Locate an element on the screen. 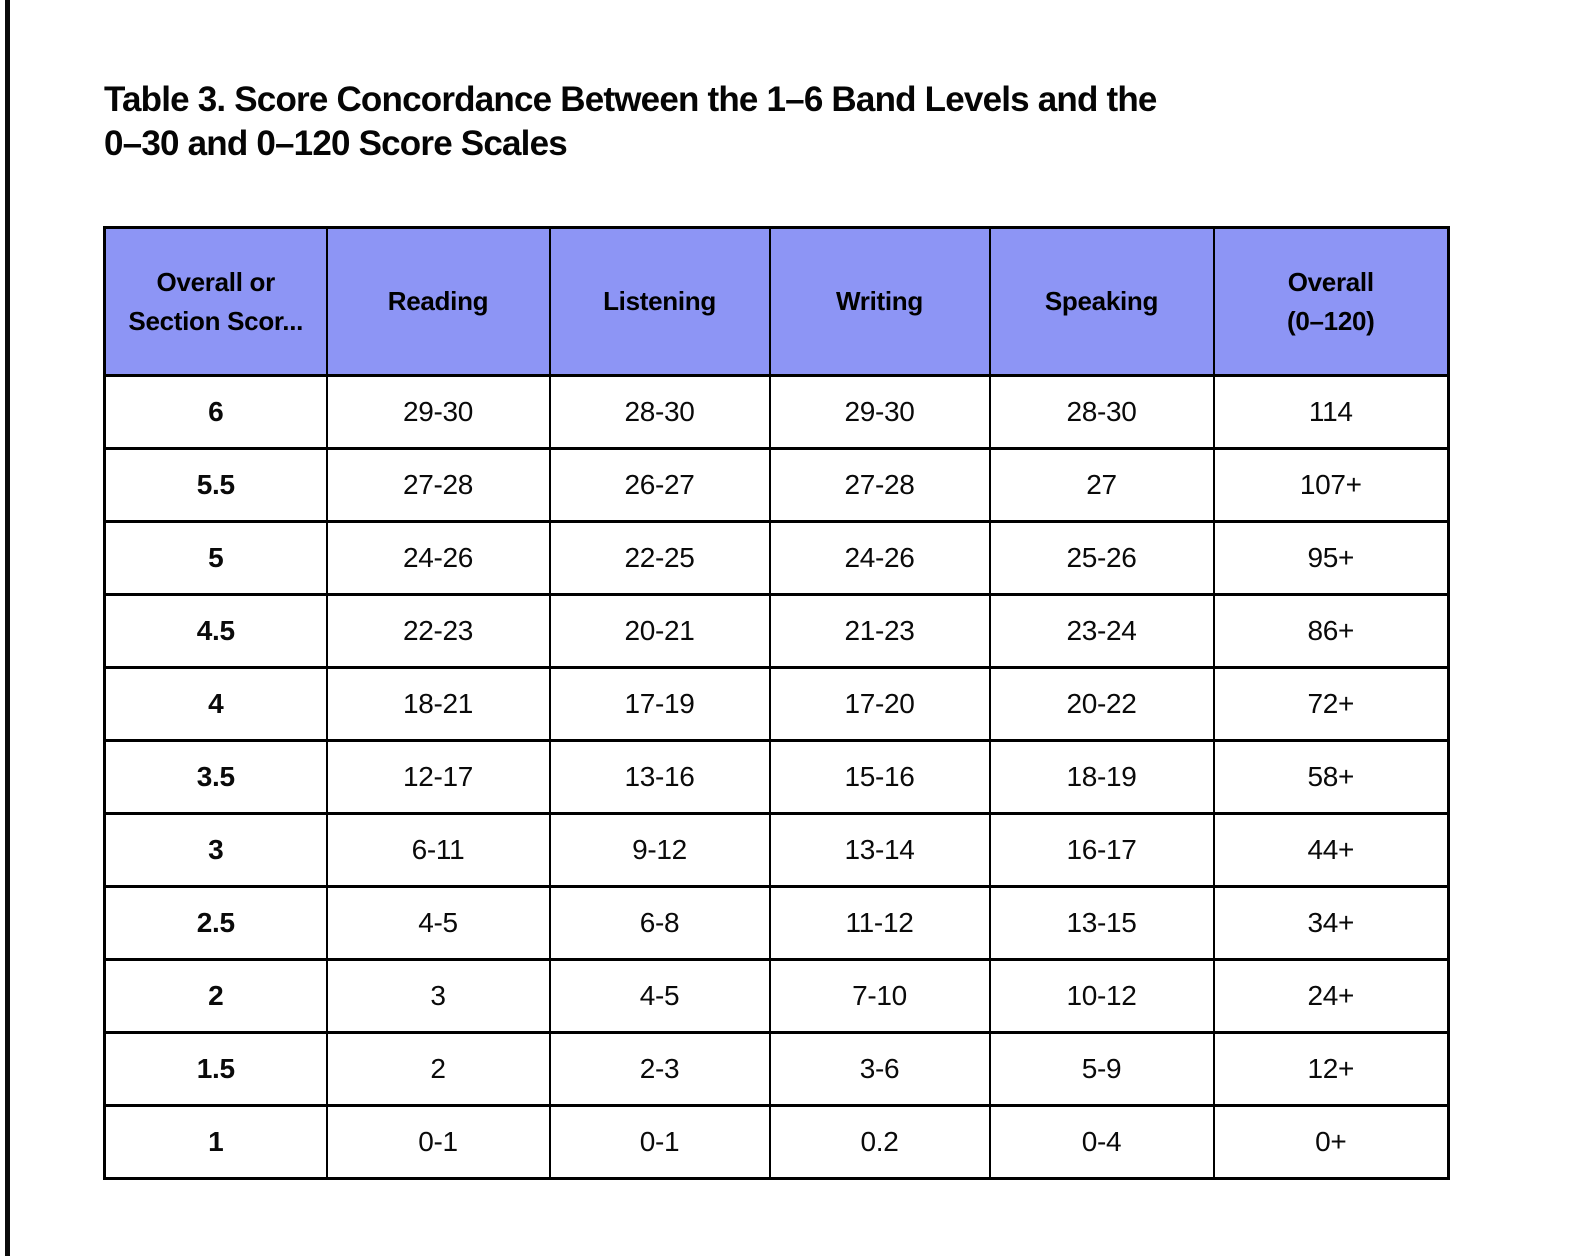 The width and height of the screenshot is (1588, 1256). table-row: 5 24-26 22-25 24-26 25-26 95+ is located at coordinates (776, 558).